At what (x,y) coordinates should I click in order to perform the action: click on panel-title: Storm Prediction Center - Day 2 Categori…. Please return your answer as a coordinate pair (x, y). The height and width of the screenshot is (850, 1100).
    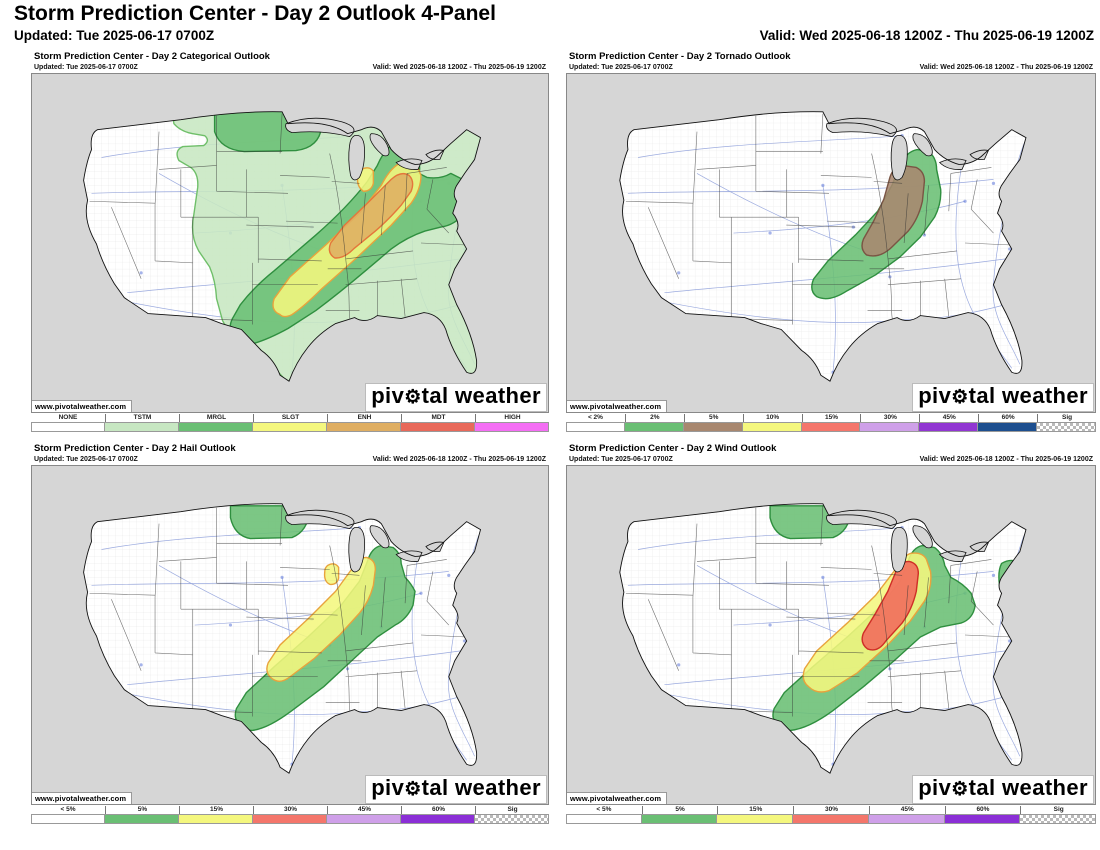
    Looking at the image, I should click on (152, 56).